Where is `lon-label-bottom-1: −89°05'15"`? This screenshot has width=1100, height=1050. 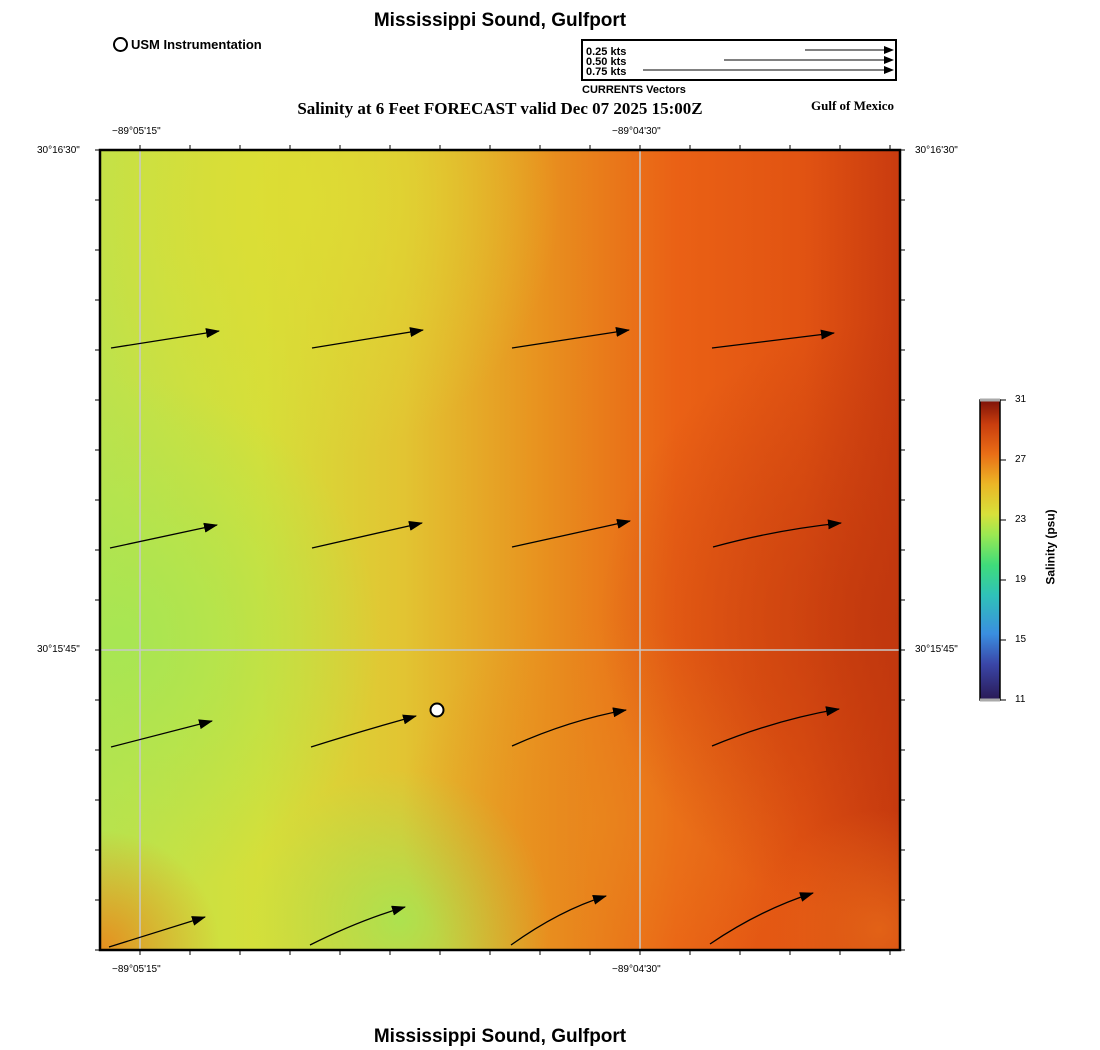
lon-label-bottom-1: −89°05'15" is located at coordinates (136, 969).